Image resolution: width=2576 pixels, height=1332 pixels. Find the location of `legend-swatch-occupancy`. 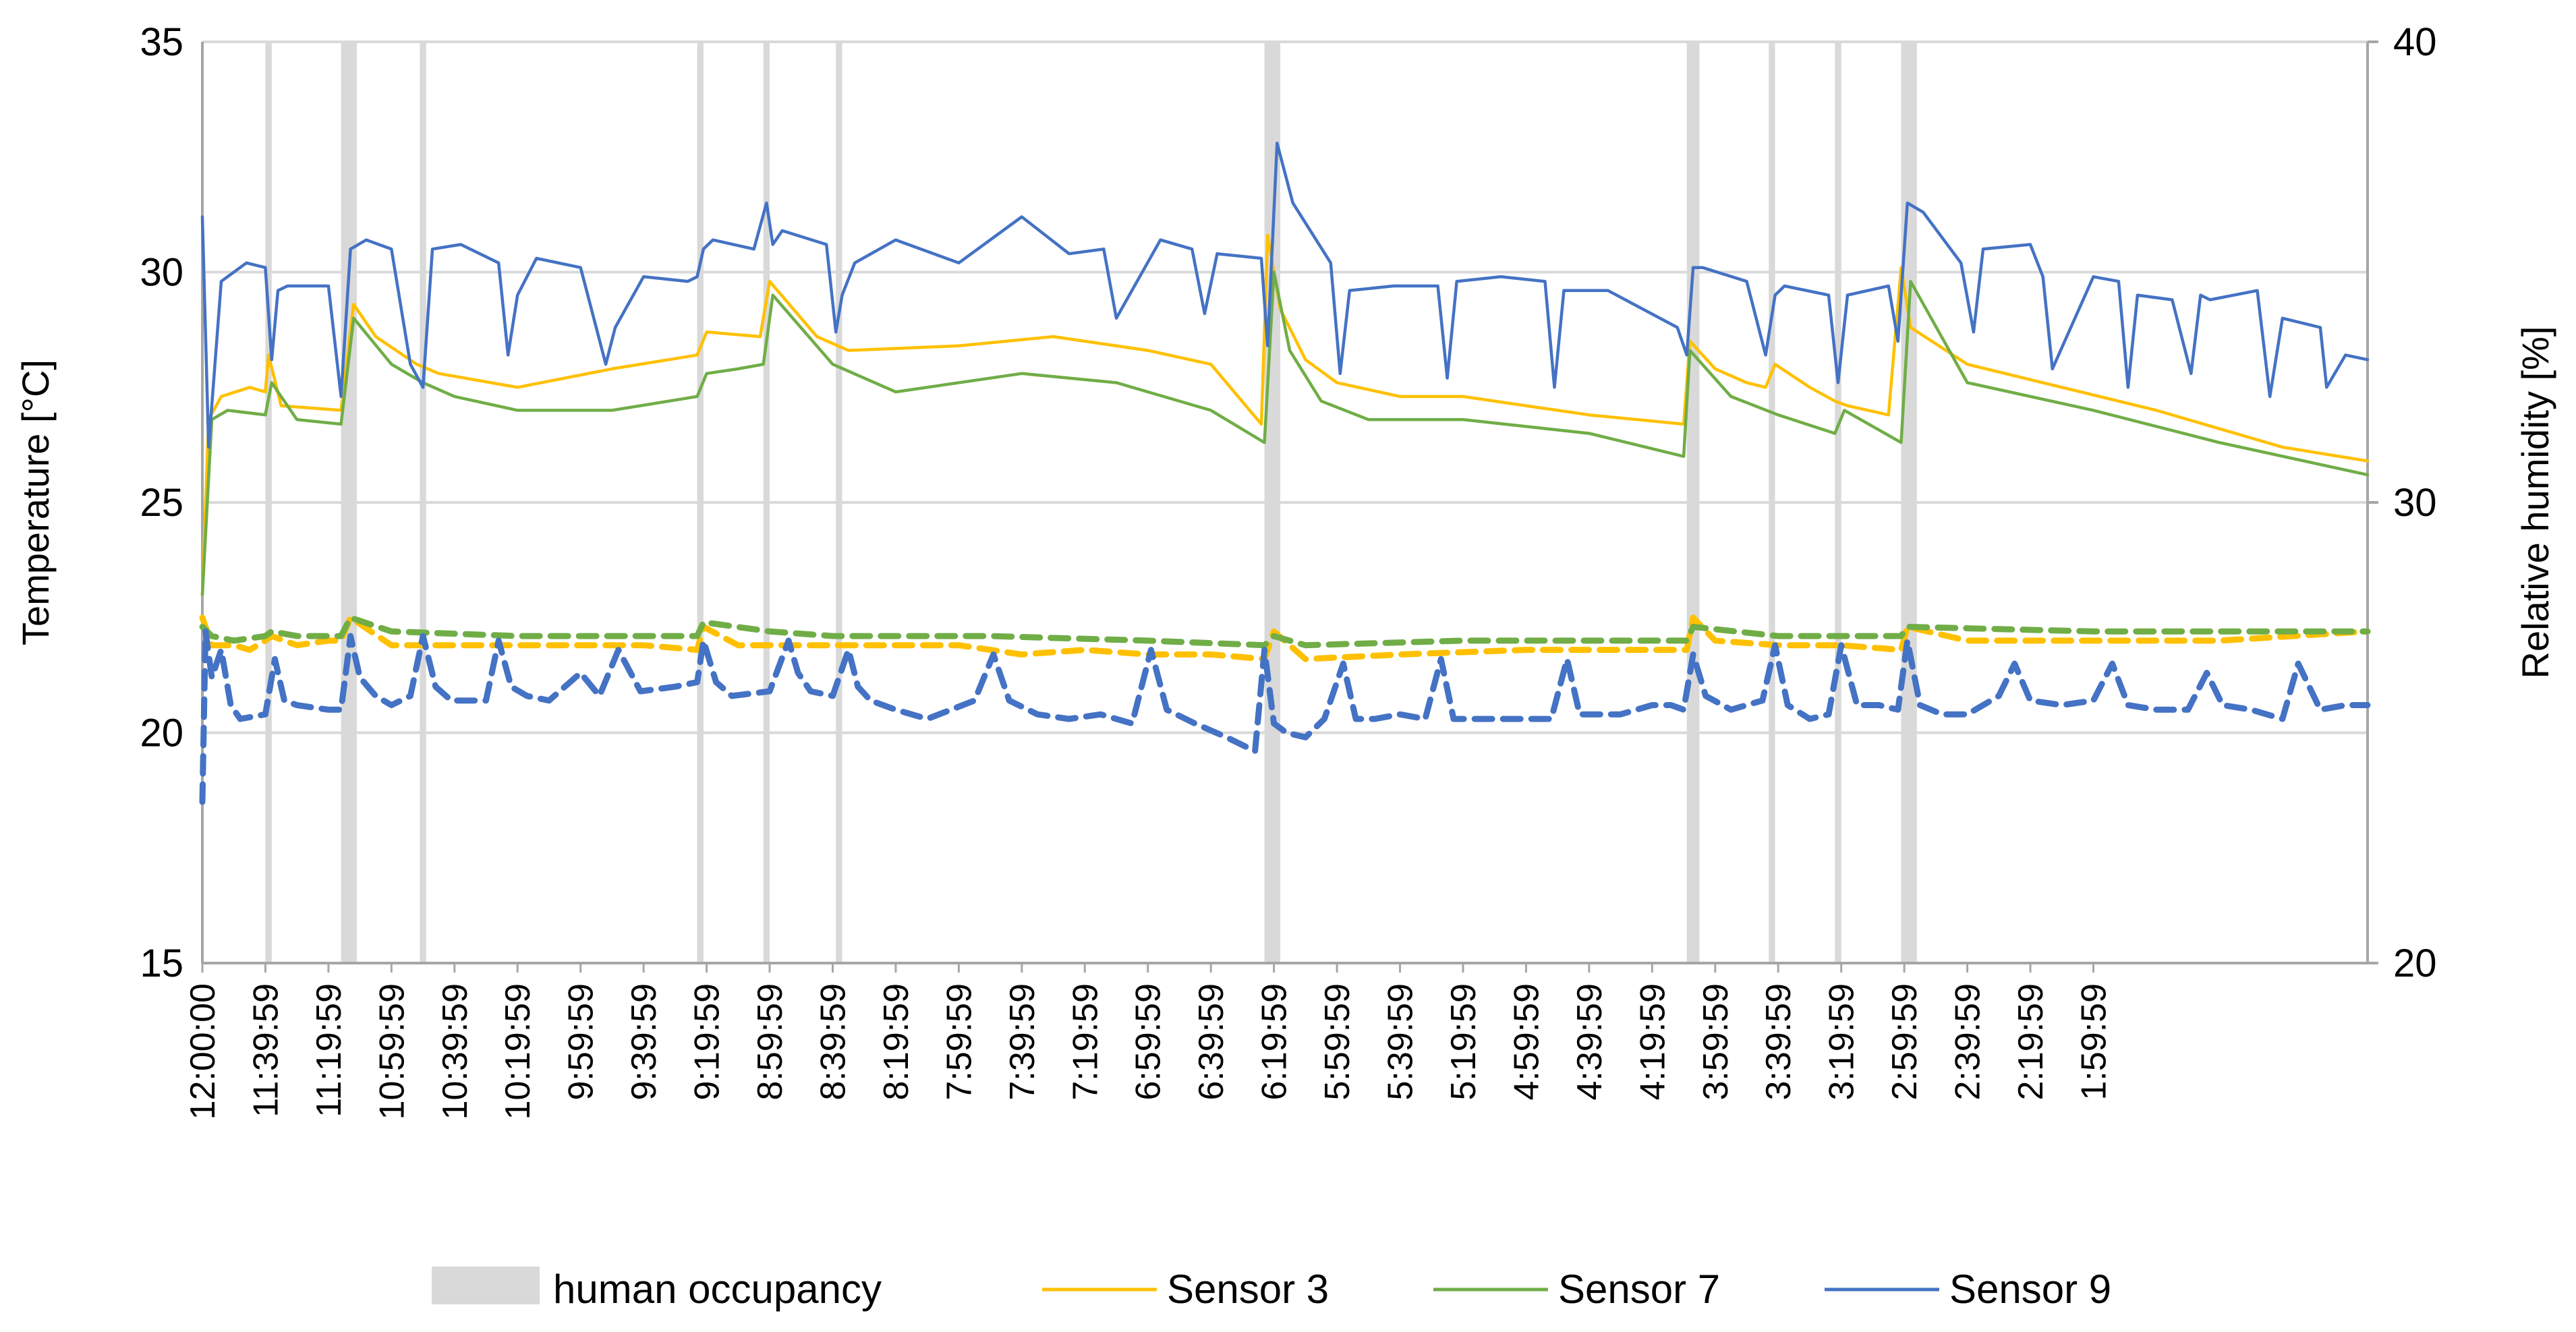

legend-swatch-occupancy is located at coordinates (486, 1285).